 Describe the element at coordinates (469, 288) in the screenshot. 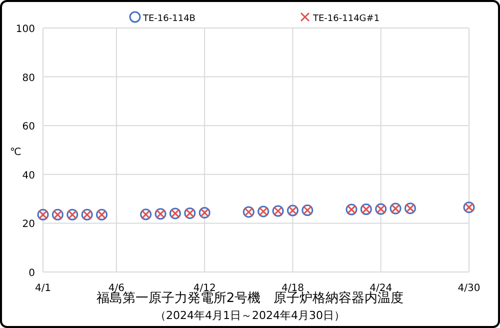

I see `x-tick-label: 4/30` at that location.